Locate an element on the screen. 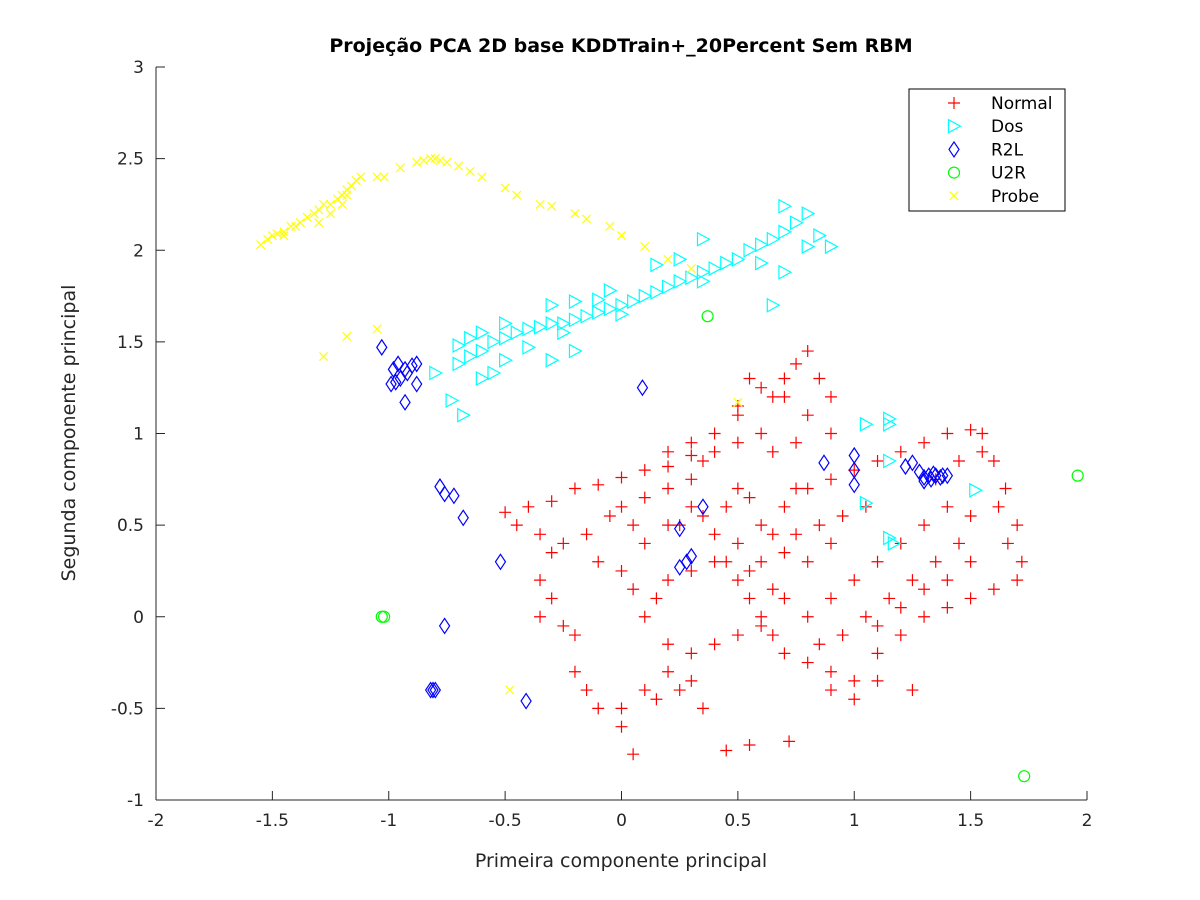 This screenshot has width=1200, height=900. legend-label-probe: Probe is located at coordinates (1015, 197).